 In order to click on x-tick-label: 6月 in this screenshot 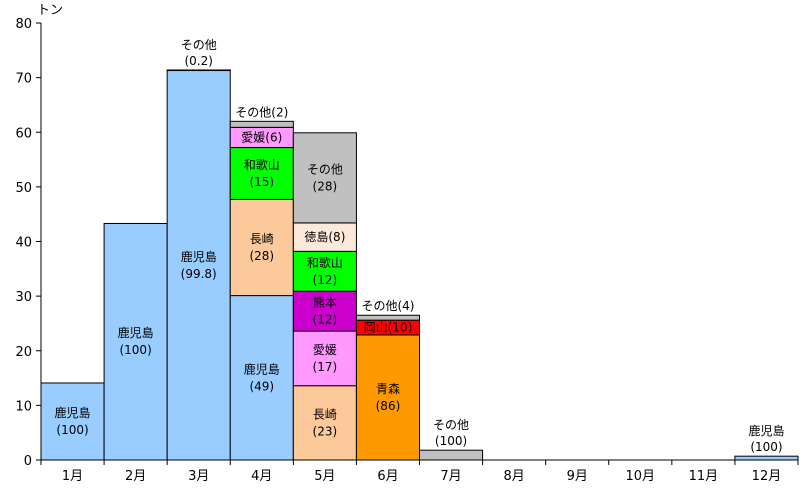, I will do `click(387, 476)`.